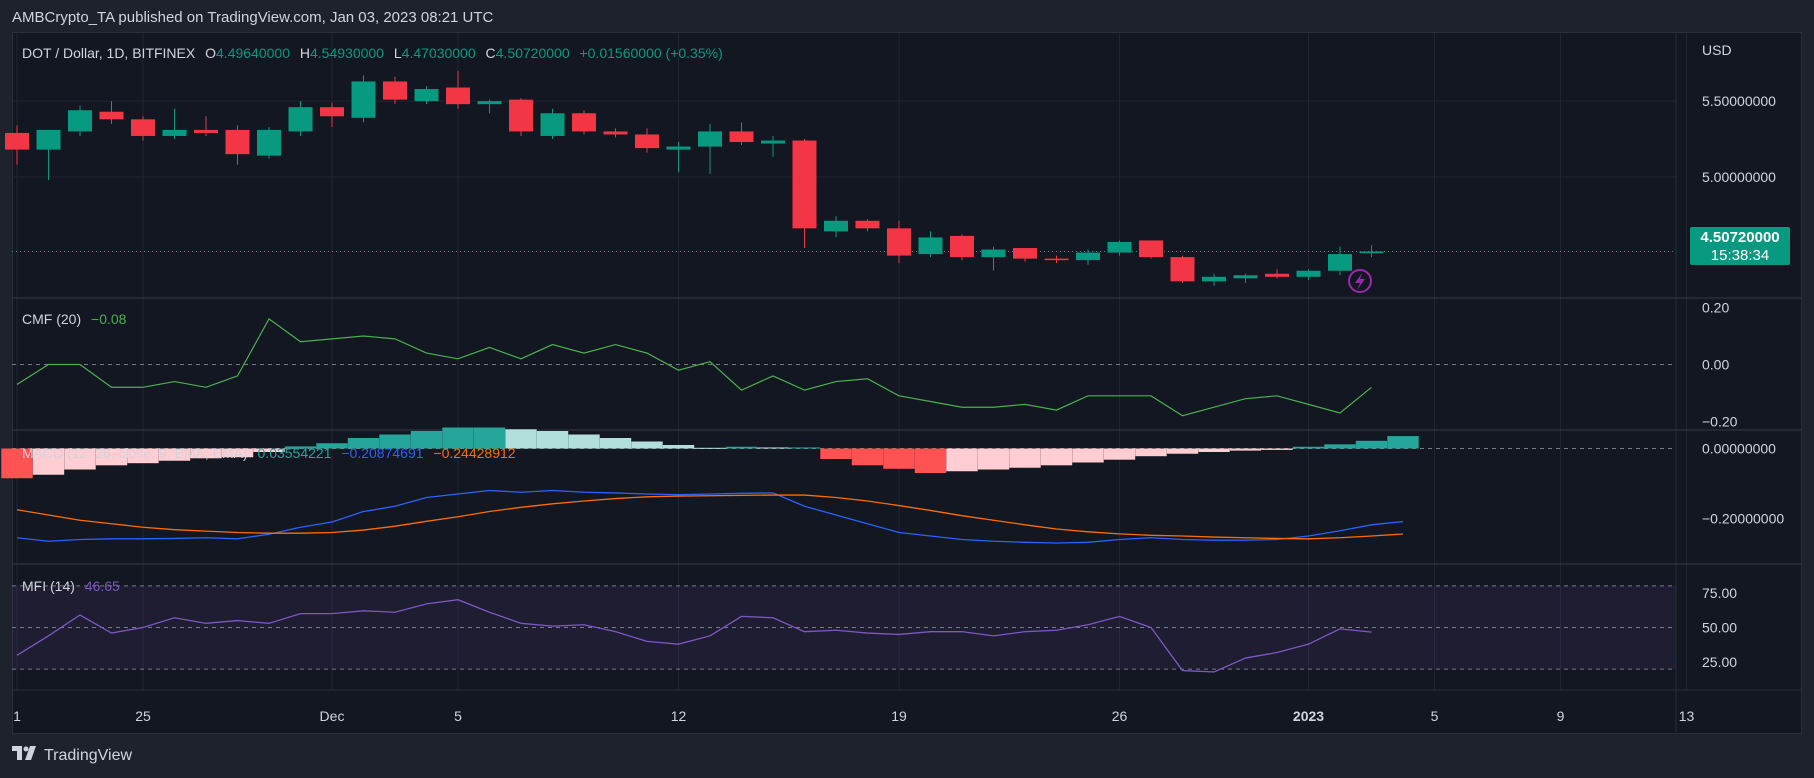 This screenshot has width=1814, height=778. Describe the element at coordinates (1435, 716) in the screenshot. I see `time-tick-label: 5` at that location.